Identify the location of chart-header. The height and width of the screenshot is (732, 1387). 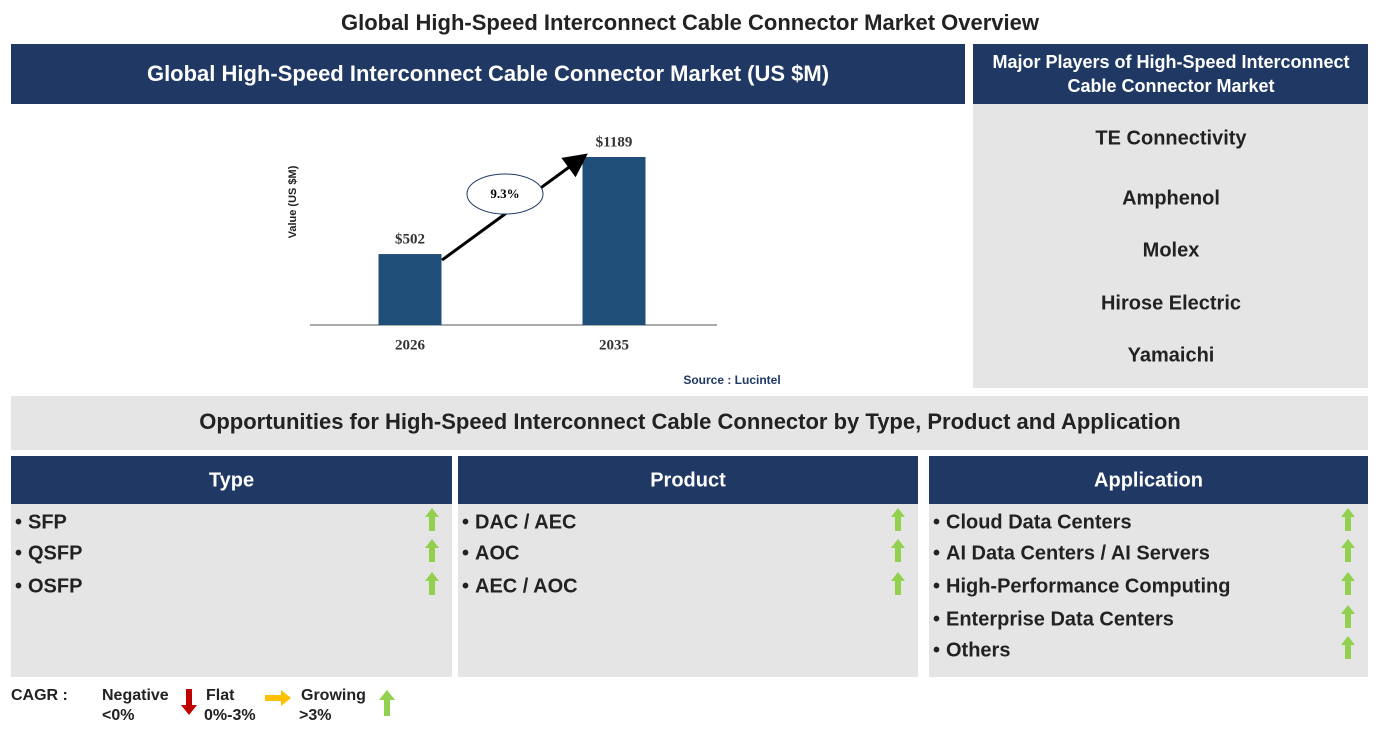
(488, 74).